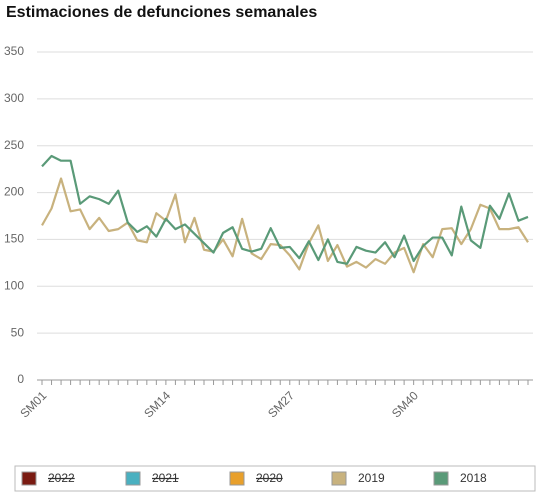 The height and width of the screenshot is (501, 551). Describe the element at coordinates (14, 192) in the screenshot. I see `y-tick-label: 200` at that location.